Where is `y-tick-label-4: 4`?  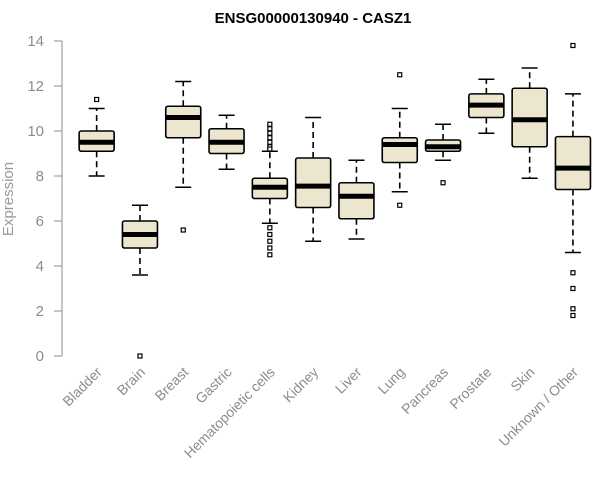
y-tick-label-4: 4 is located at coordinates (40, 266).